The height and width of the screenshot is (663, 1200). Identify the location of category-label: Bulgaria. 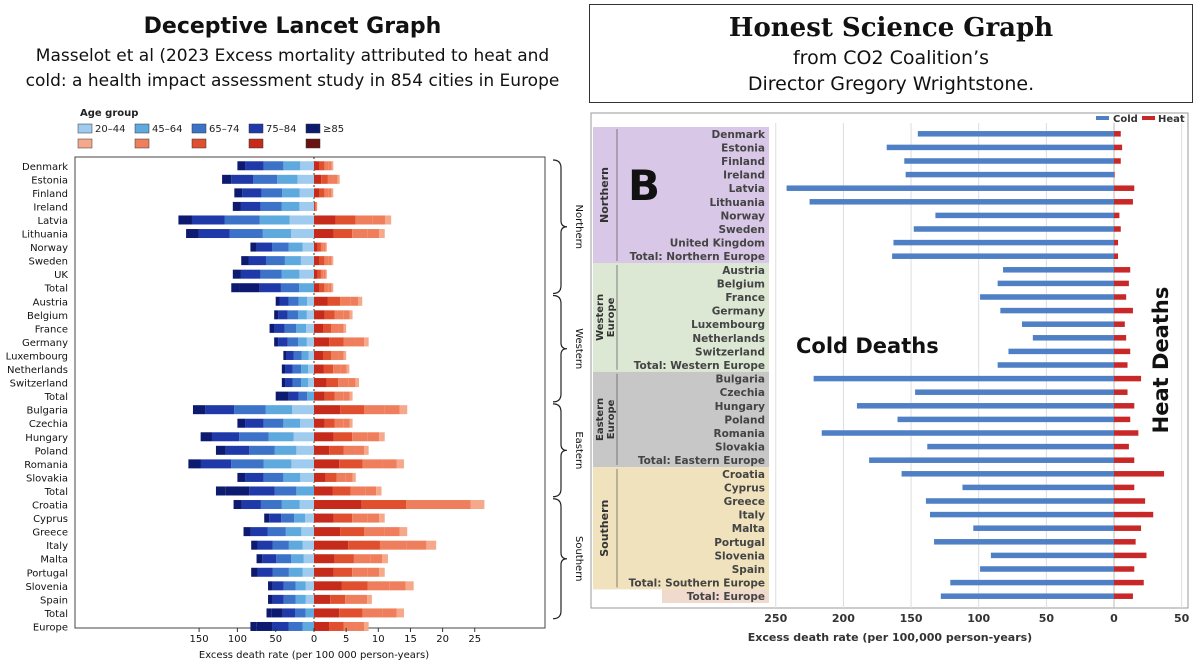
(47, 411).